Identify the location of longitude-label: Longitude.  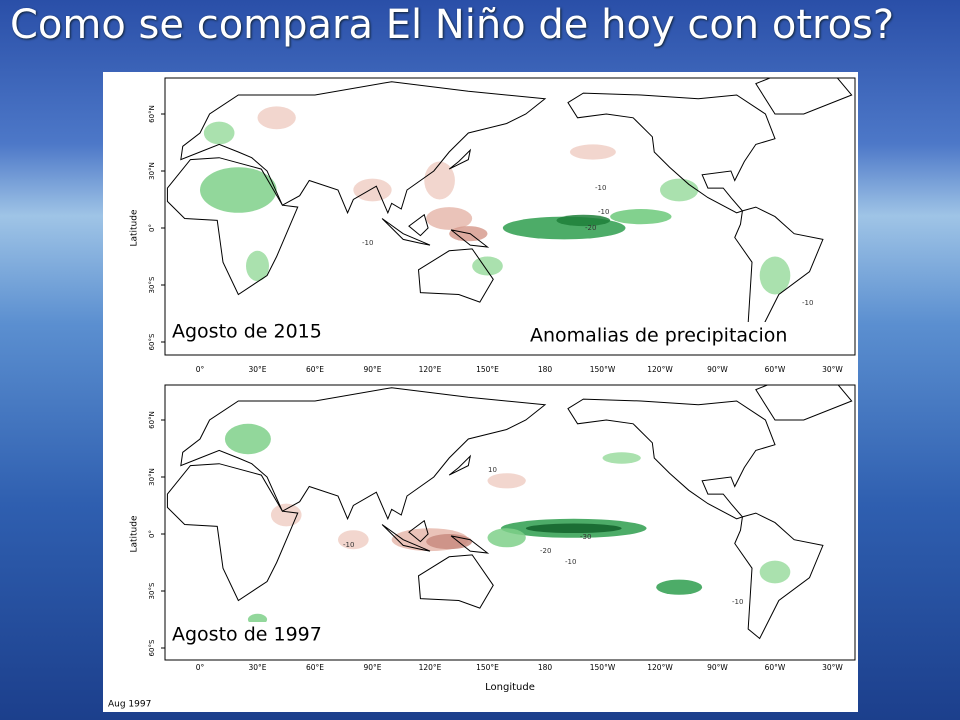
(510, 687).